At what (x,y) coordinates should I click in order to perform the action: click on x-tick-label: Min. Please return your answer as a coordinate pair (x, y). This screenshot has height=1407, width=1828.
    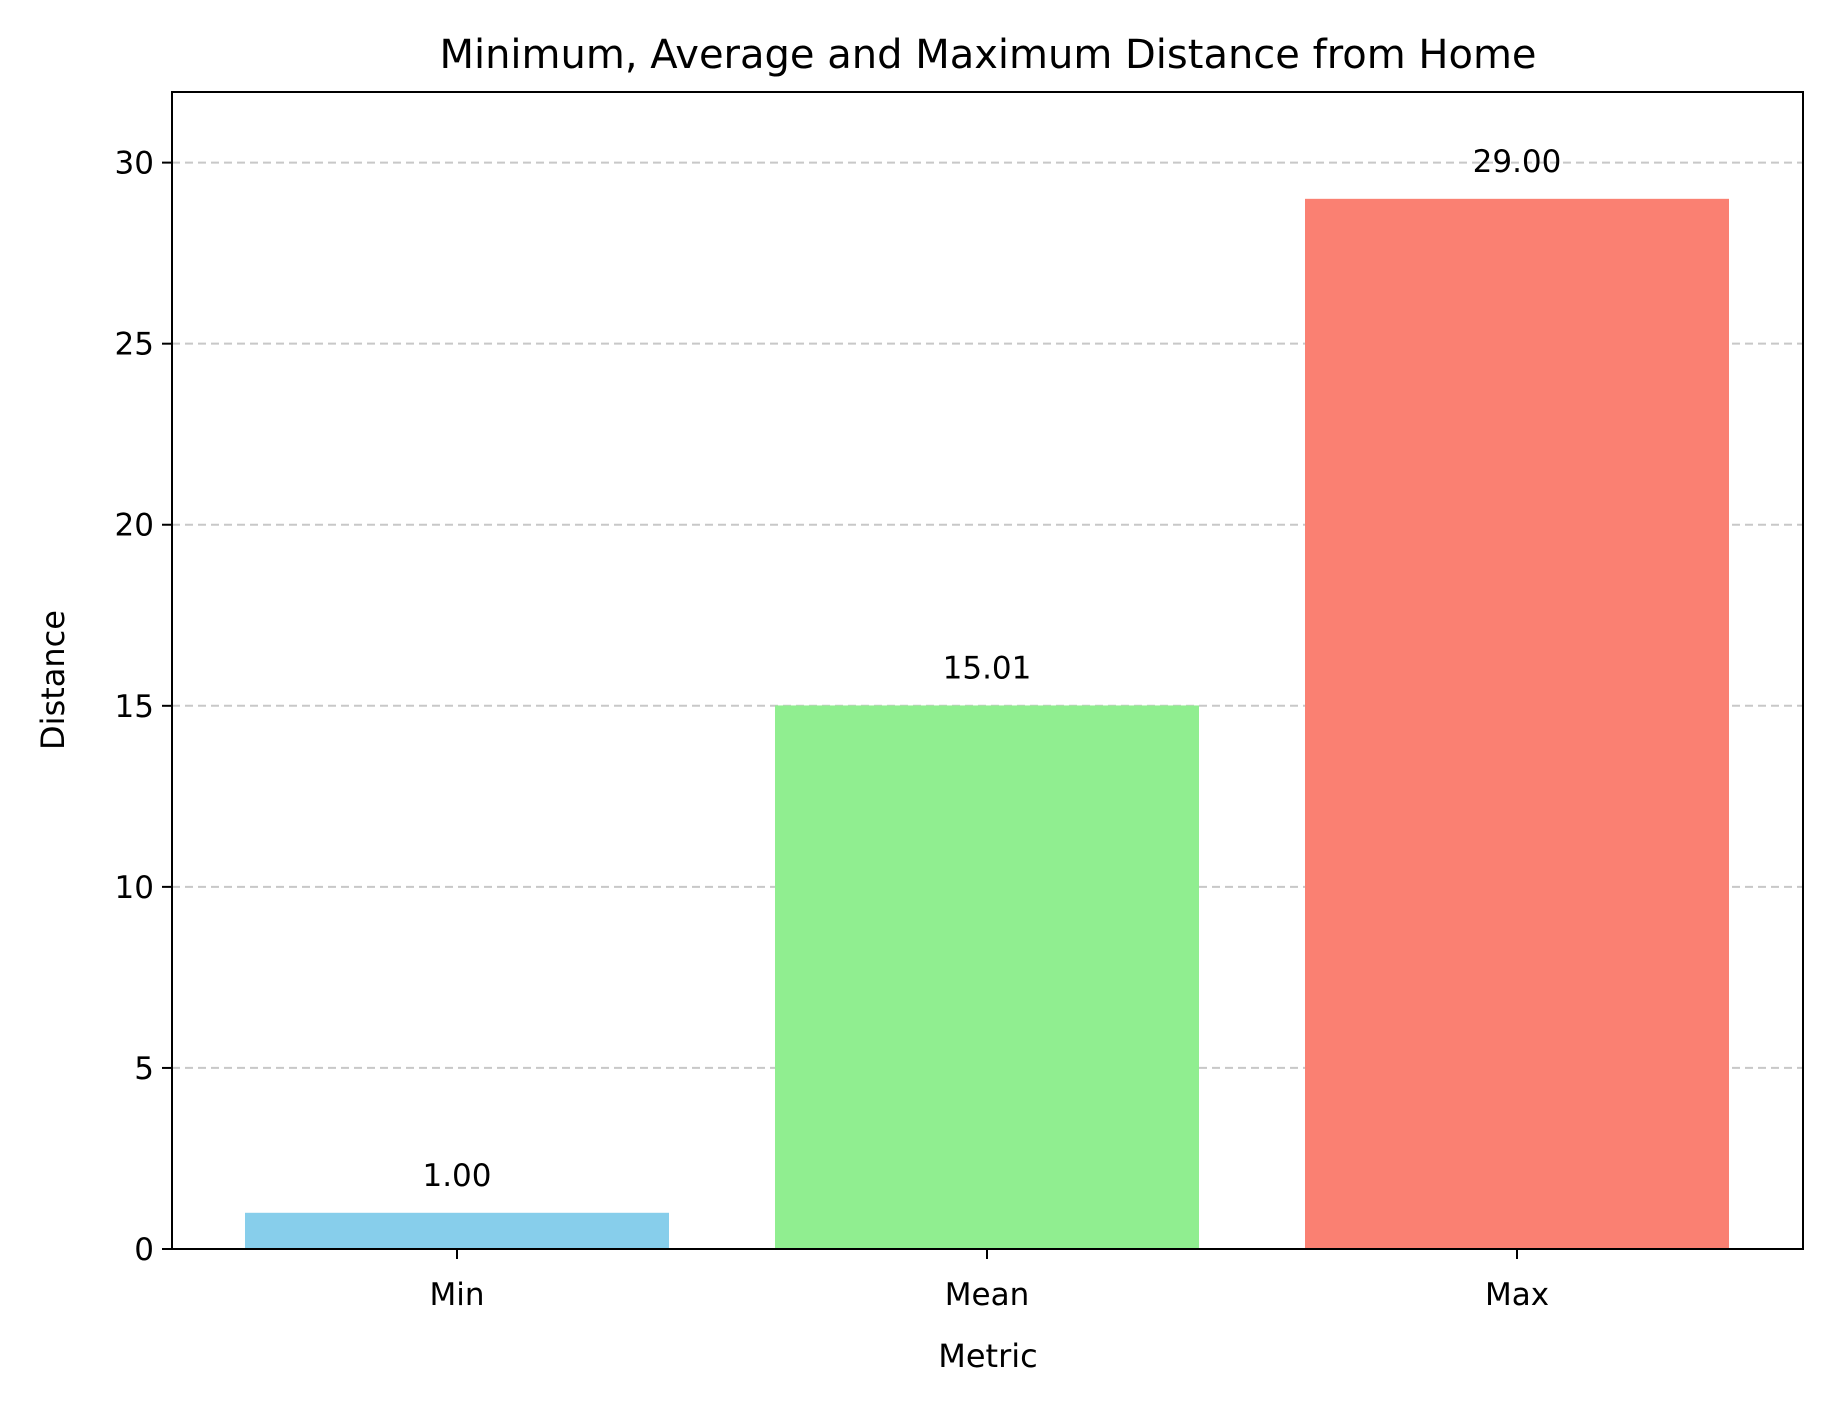
    Looking at the image, I should click on (456, 1295).